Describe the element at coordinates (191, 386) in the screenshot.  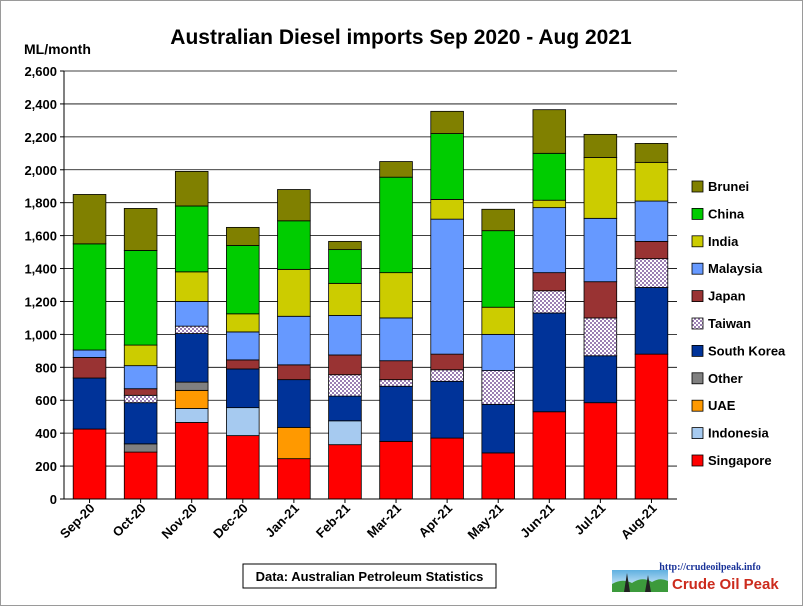
I see `bar-segment-other` at that location.